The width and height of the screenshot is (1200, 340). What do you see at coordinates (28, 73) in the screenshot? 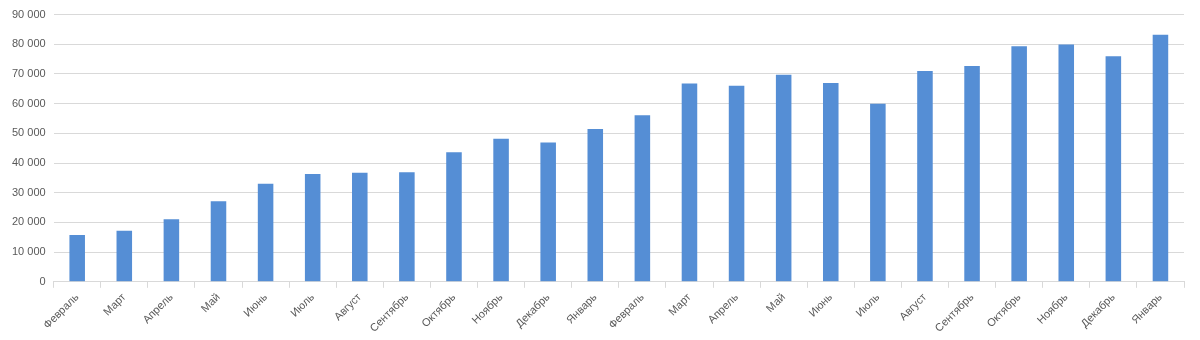
I see `y-tick-label: 70 000` at bounding box center [28, 73].